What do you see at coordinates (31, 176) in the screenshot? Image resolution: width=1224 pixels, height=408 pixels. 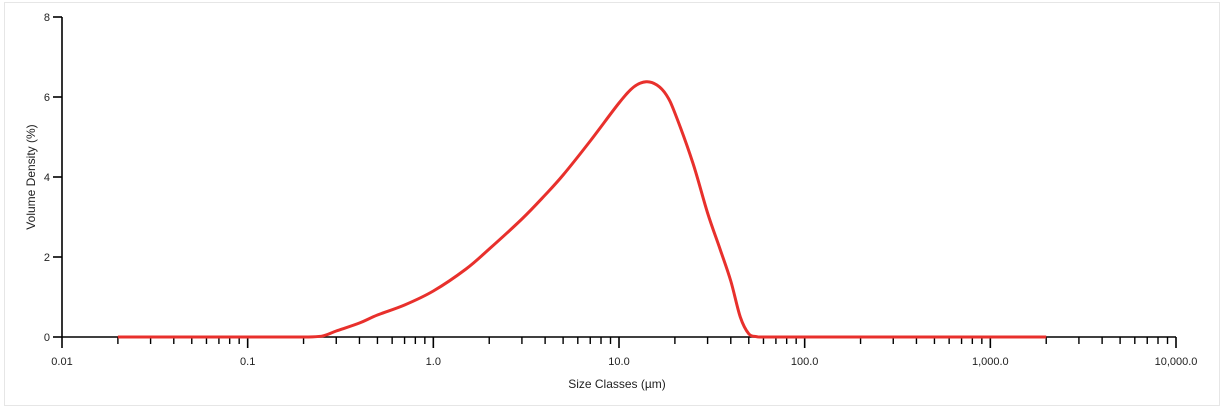 I see `y-axis-label: Volume Density (%)` at bounding box center [31, 176].